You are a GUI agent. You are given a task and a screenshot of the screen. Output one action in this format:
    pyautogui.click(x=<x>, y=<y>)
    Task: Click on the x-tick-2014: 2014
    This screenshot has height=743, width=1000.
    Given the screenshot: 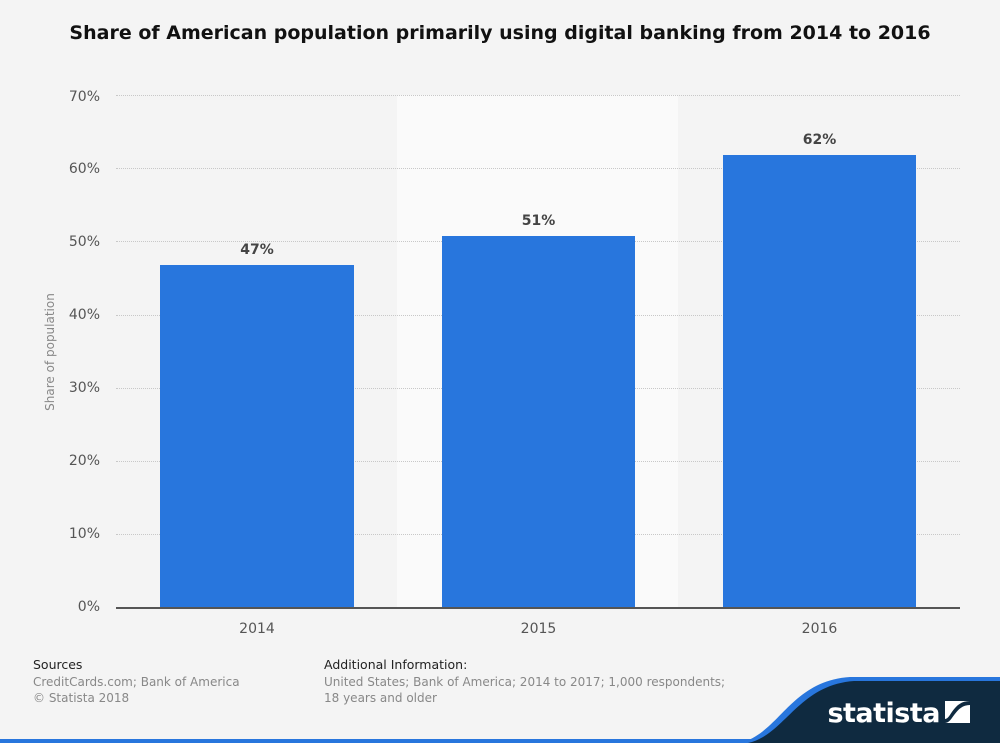 What is the action you would take?
    pyautogui.click(x=257, y=629)
    